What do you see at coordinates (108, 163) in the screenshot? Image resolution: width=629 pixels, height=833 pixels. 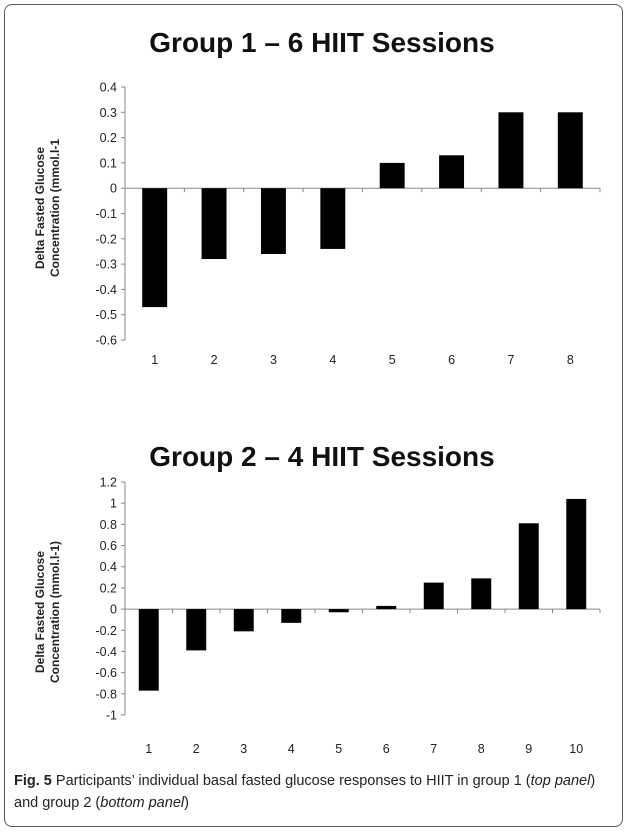 I see `y-tick-label: 0.1` at bounding box center [108, 163].